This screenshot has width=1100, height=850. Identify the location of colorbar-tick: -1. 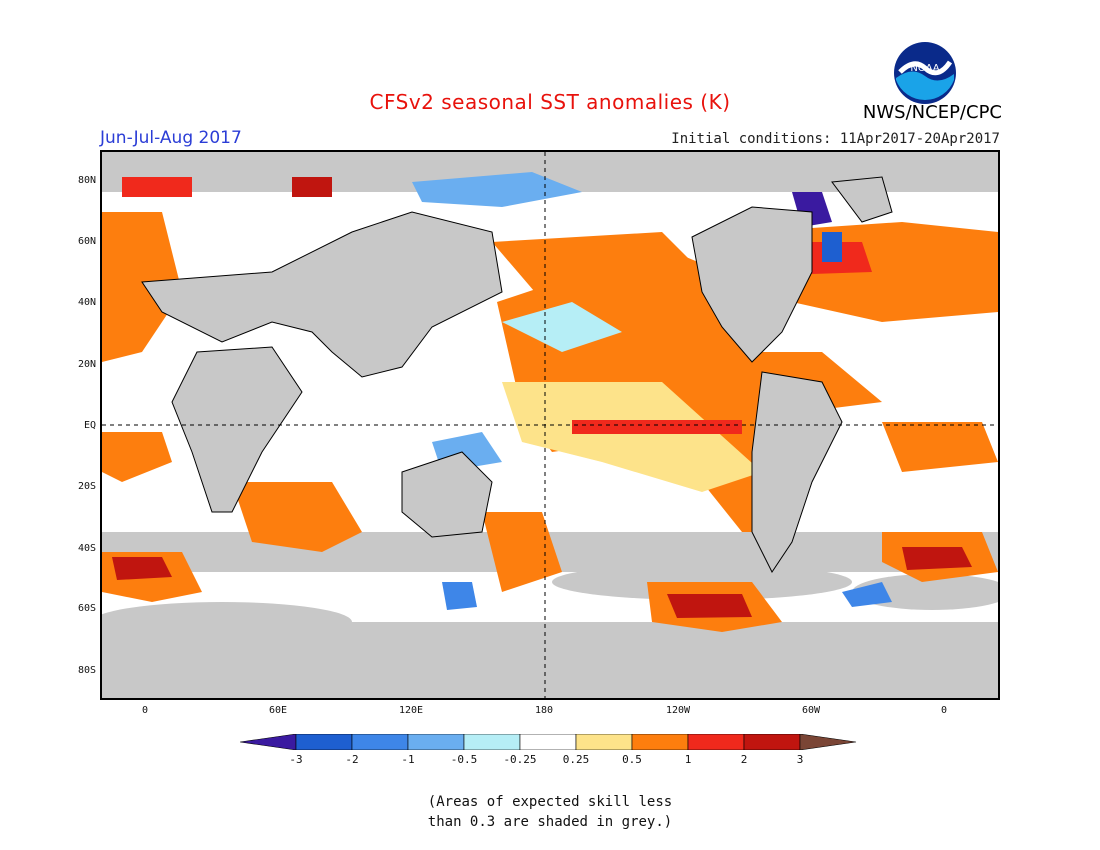
(408, 759).